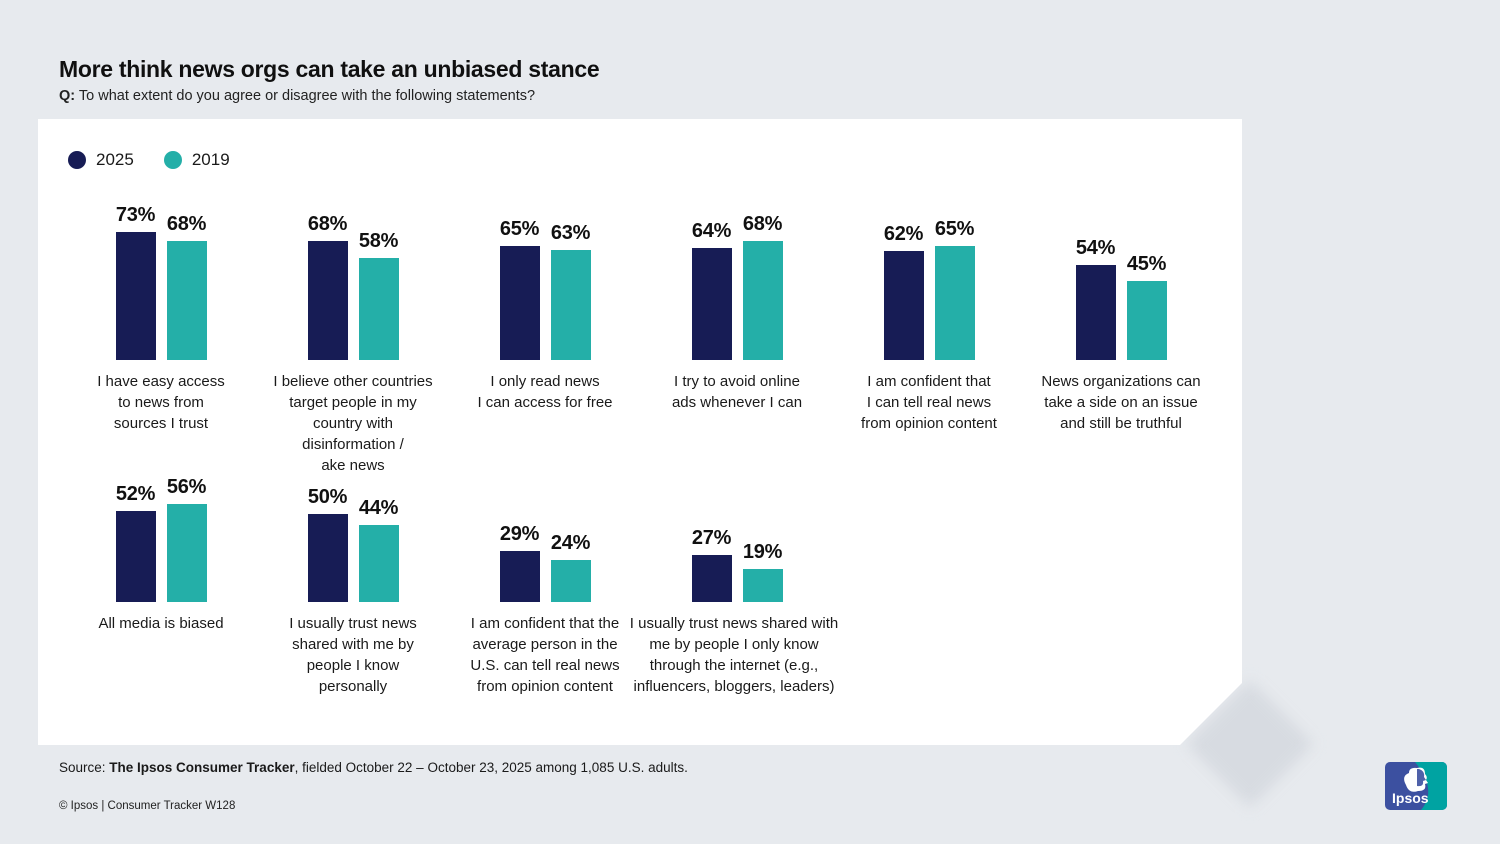 The height and width of the screenshot is (844, 1500). Describe the element at coordinates (737, 275) in the screenshot. I see `bar-pair: 64% 68%` at that location.